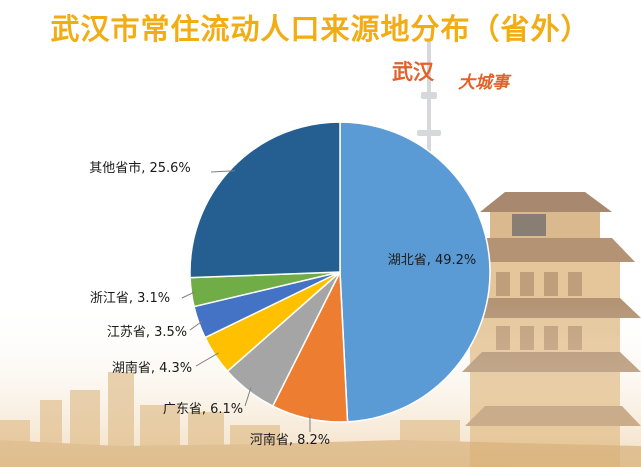  What do you see at coordinates (290, 440) in the screenshot?
I see `slice-label-2: 河南省, 8.2%` at bounding box center [290, 440].